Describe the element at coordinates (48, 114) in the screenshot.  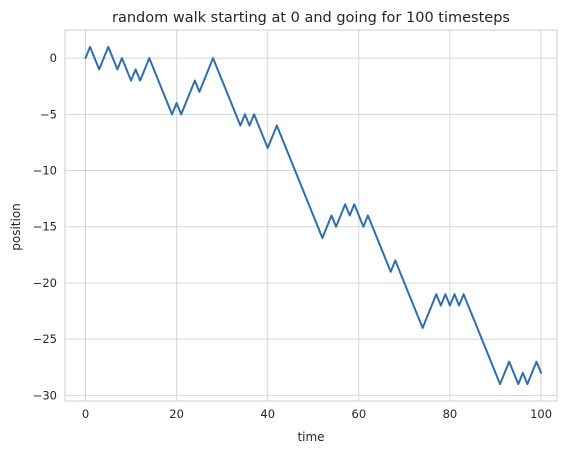
I see `y-tick-label: −5` at that location.